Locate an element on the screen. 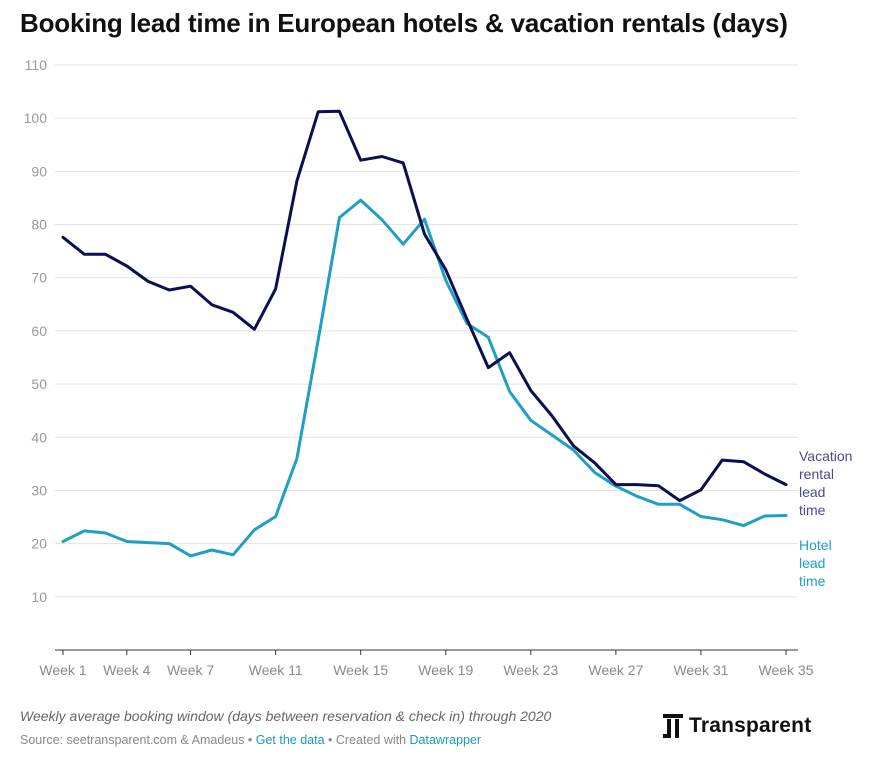  x-tick-label: Week 19 is located at coordinates (445, 670).